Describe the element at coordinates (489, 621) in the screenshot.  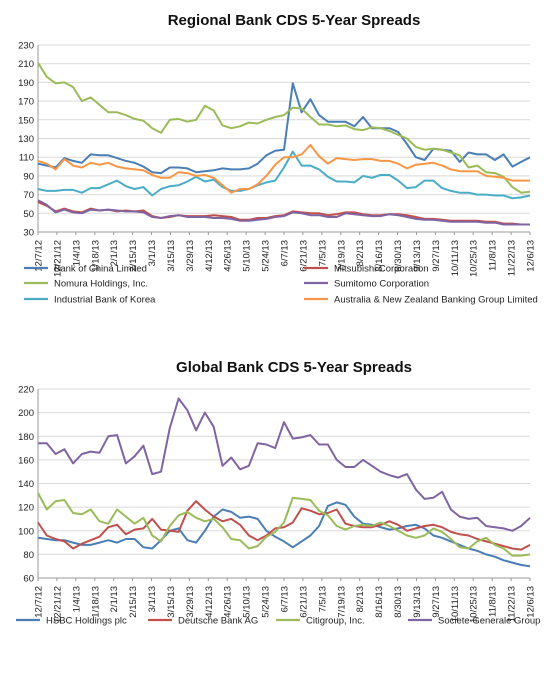
I see `legend-label: Societe Generale Group` at that location.